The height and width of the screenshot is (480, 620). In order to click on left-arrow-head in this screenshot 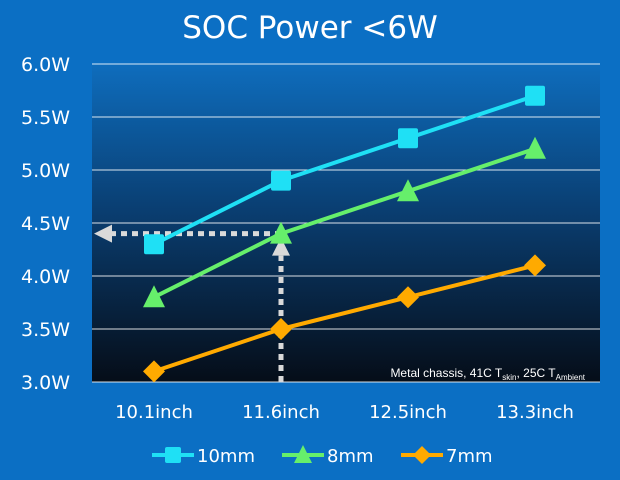, I will do `click(103, 233)`.